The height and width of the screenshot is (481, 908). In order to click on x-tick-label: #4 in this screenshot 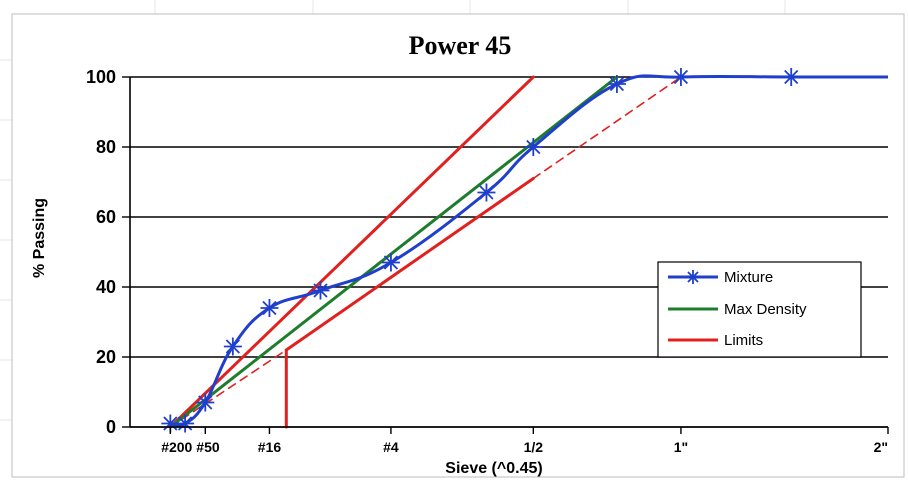, I will do `click(391, 447)`.